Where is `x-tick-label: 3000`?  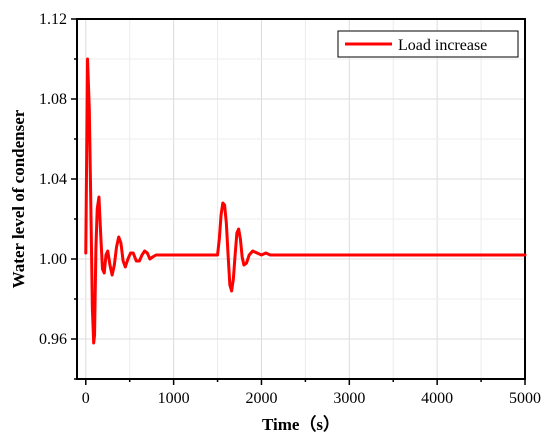 x-tick-label: 3000 is located at coordinates (349, 398).